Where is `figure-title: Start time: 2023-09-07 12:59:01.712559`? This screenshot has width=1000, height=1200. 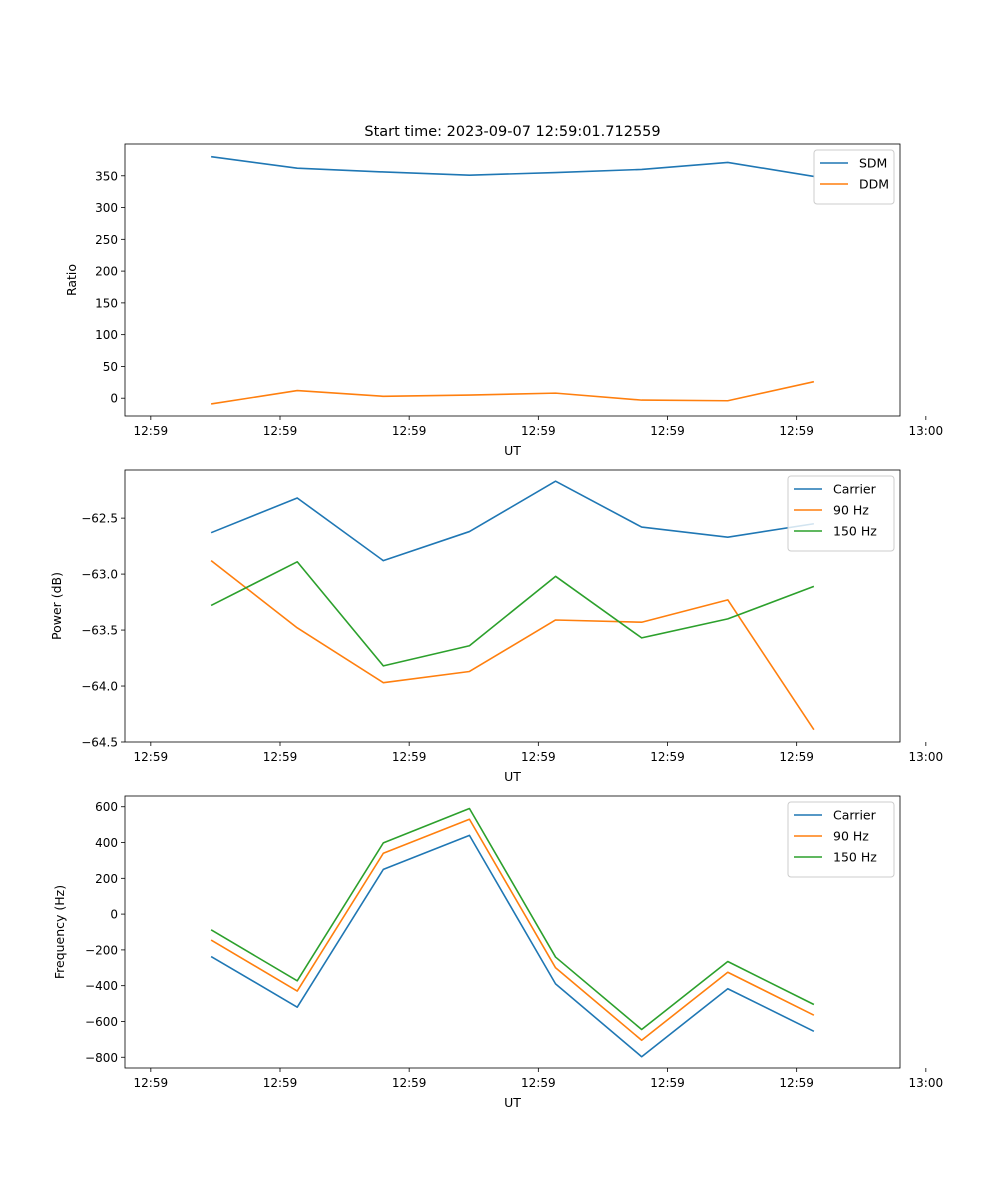 figure-title: Start time: 2023-09-07 12:59:01.712559 is located at coordinates (512, 132).